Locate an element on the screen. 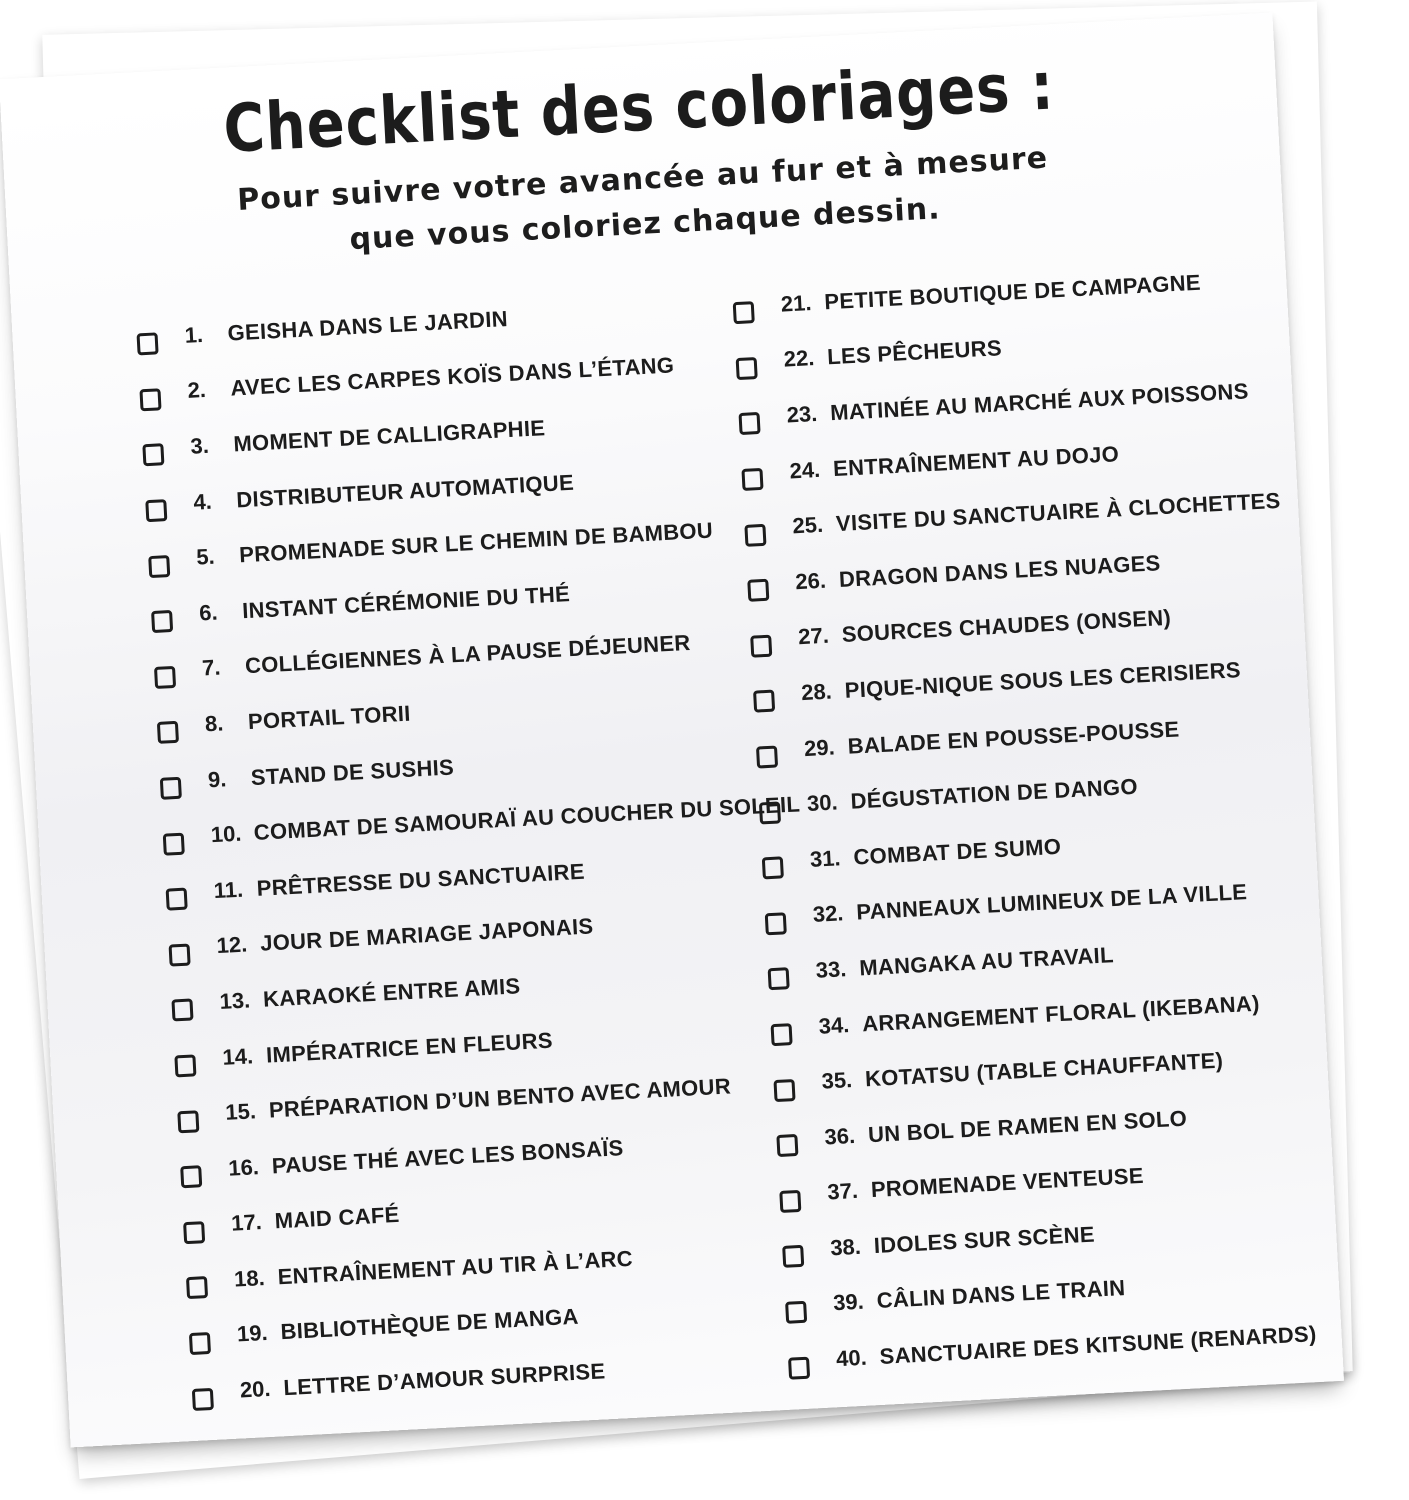  item-number: 38. is located at coordinates (845, 1247).